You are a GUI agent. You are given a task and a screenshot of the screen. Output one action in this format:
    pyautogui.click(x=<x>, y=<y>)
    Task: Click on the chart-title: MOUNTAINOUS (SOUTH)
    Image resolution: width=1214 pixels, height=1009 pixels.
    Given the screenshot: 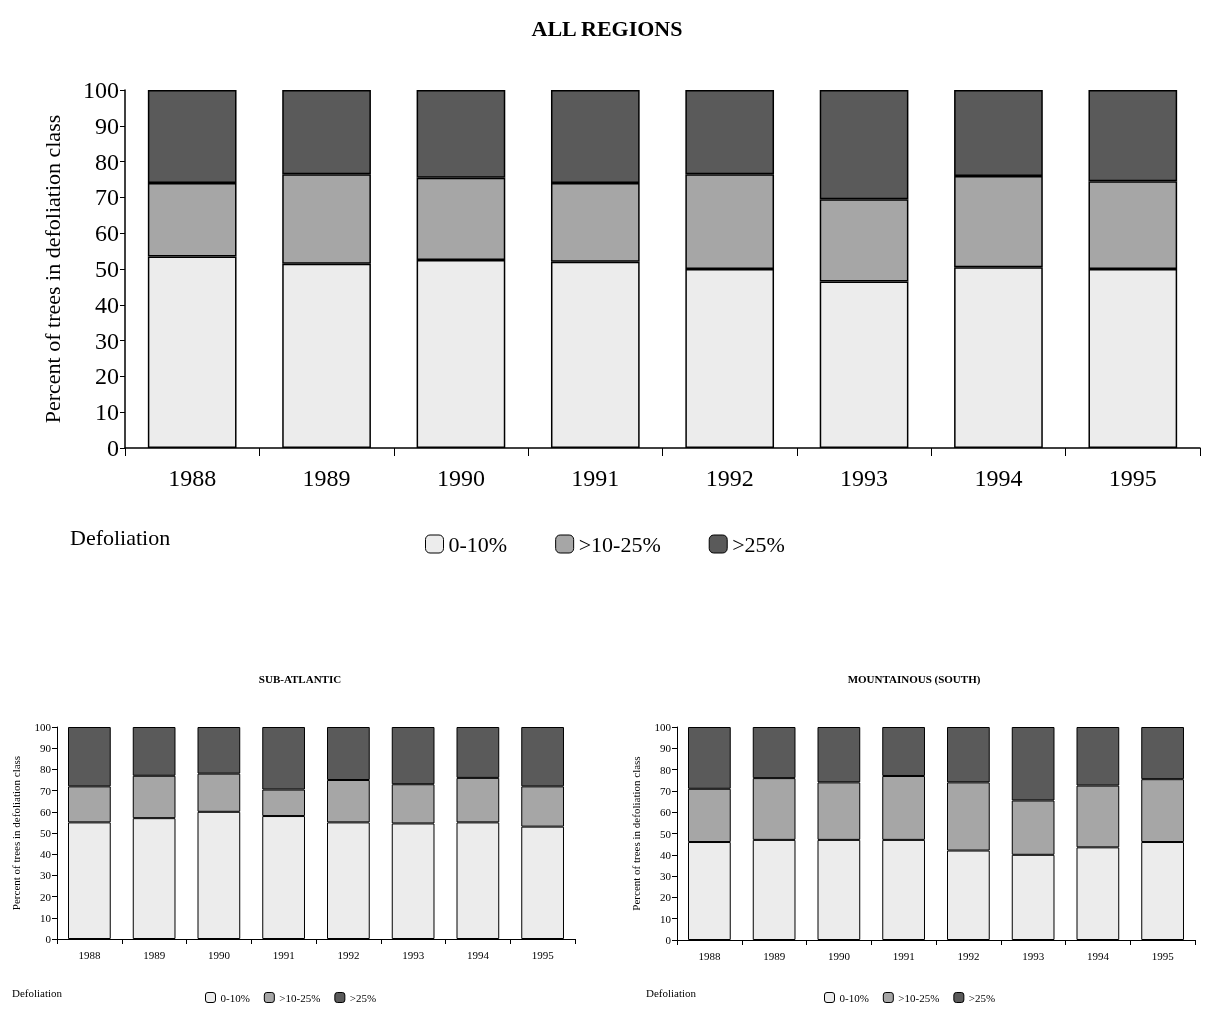 What is the action you would take?
    pyautogui.click(x=914, y=679)
    